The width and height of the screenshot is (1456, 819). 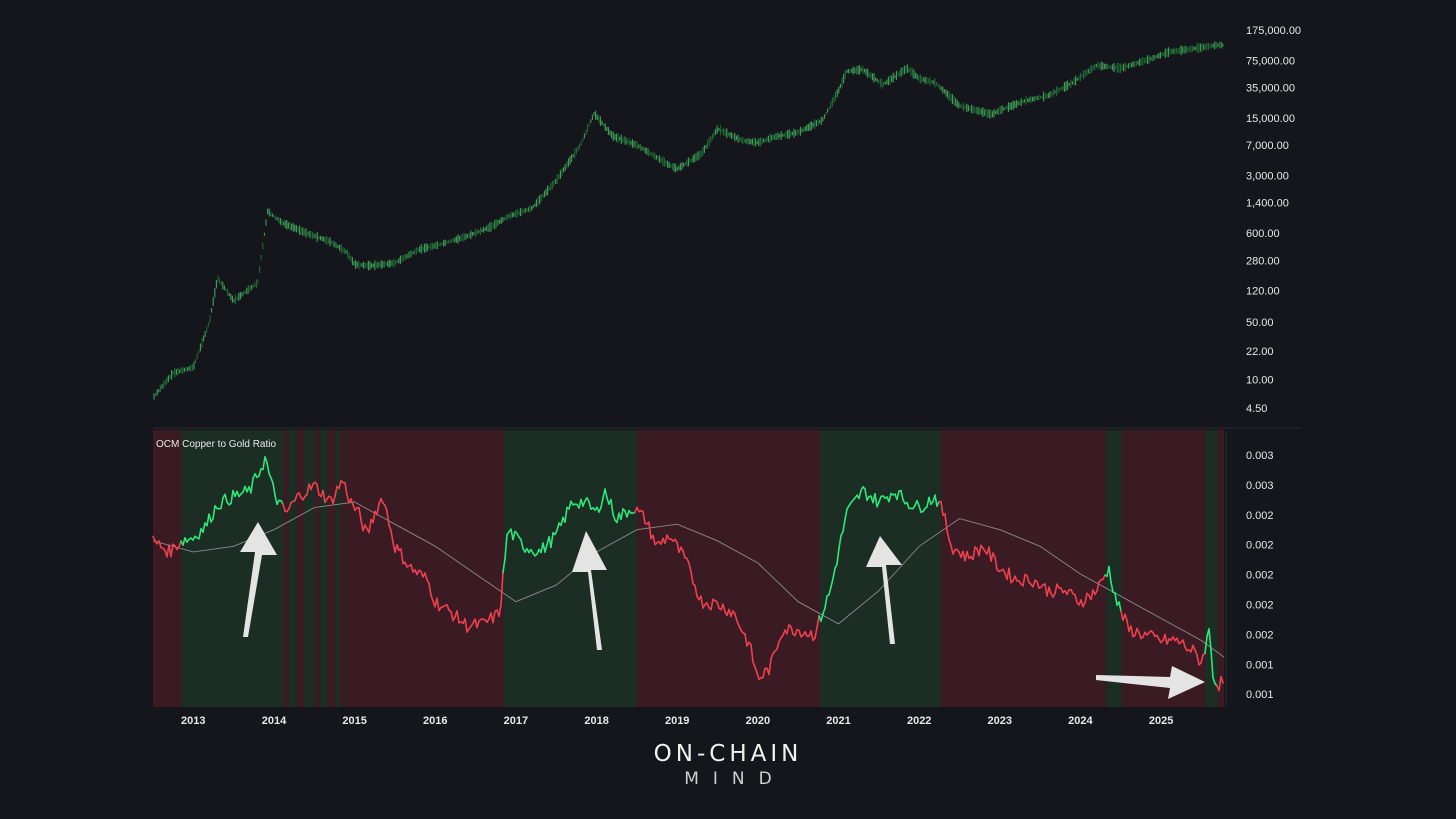 I want to click on price-y-tick: 120.00, so click(x=1263, y=292).